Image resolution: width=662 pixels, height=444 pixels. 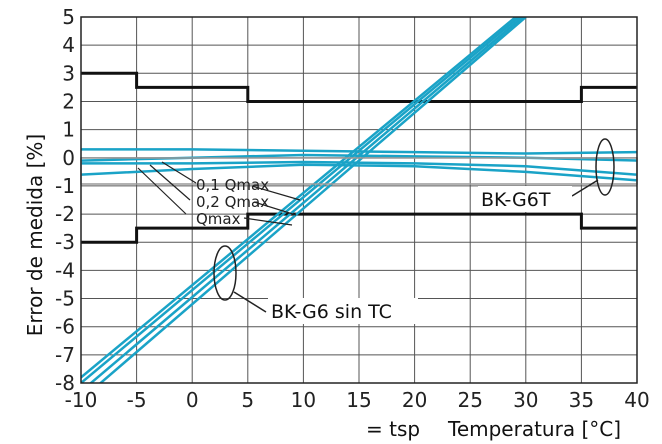 I want to click on bk-g6t-label-bg, so click(x=525, y=199).